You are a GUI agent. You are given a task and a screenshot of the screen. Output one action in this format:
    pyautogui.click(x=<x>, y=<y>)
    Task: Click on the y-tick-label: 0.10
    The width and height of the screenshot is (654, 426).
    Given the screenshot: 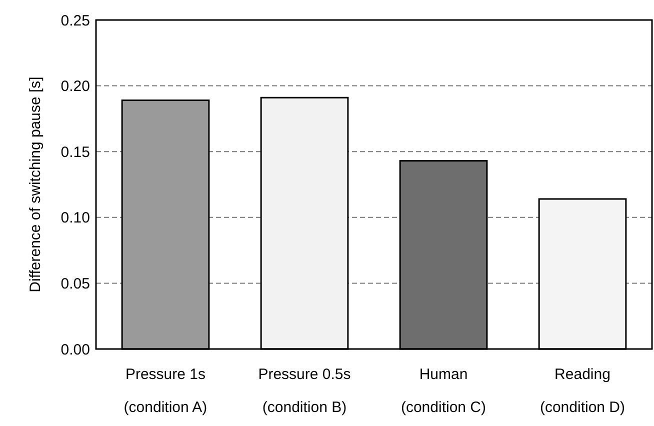 What is the action you would take?
    pyautogui.click(x=75, y=218)
    